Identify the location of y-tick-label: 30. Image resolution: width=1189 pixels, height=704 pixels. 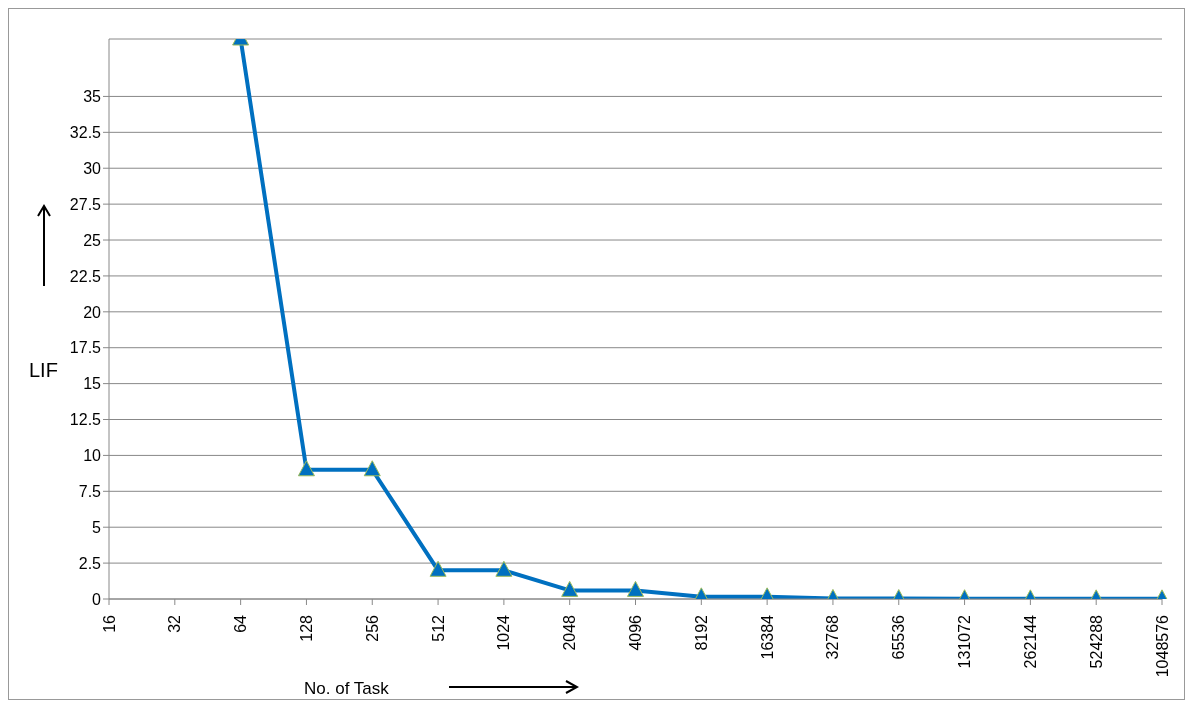
(92, 168).